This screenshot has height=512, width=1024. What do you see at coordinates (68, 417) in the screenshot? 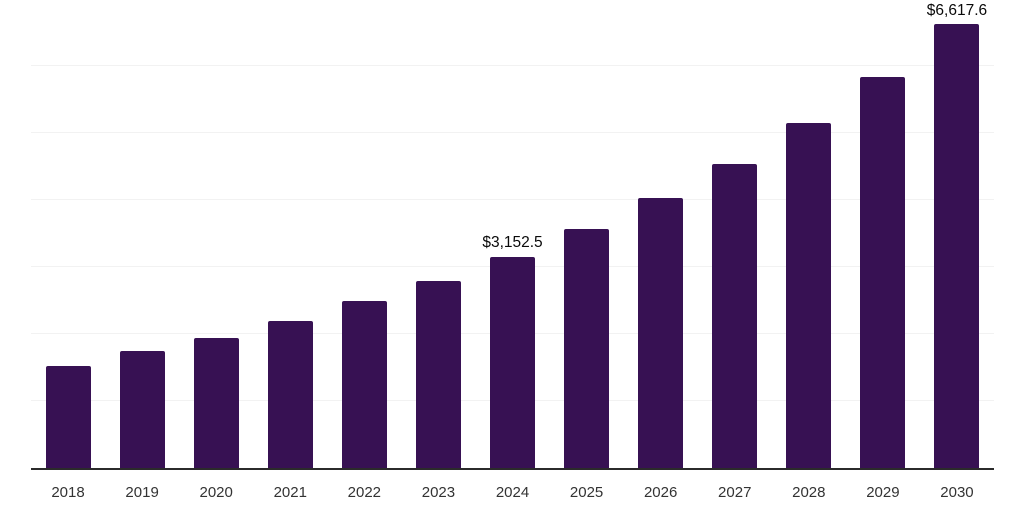
I see `bar-2018` at bounding box center [68, 417].